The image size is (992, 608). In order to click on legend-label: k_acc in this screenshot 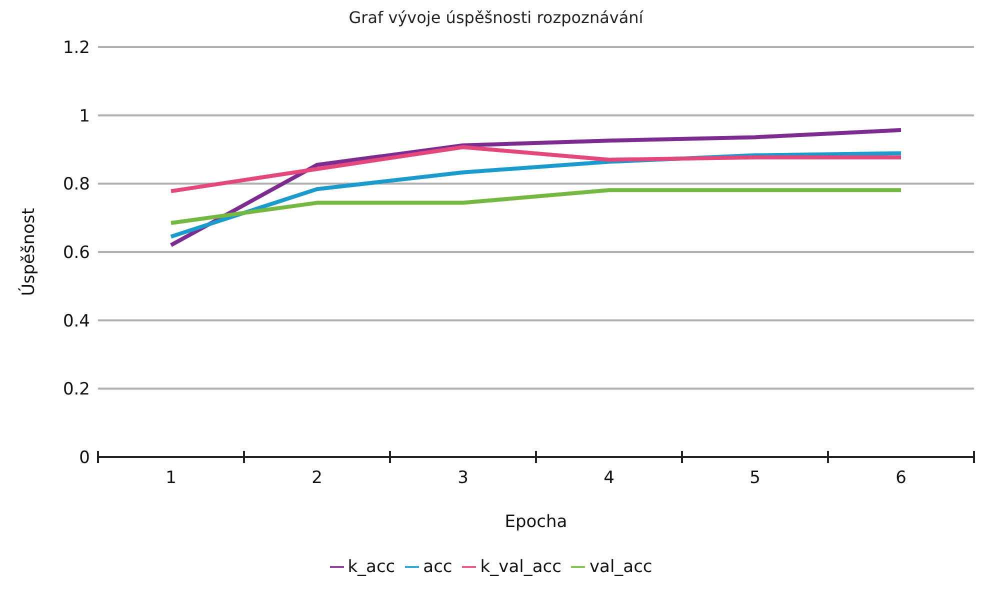, I will do `click(372, 567)`.